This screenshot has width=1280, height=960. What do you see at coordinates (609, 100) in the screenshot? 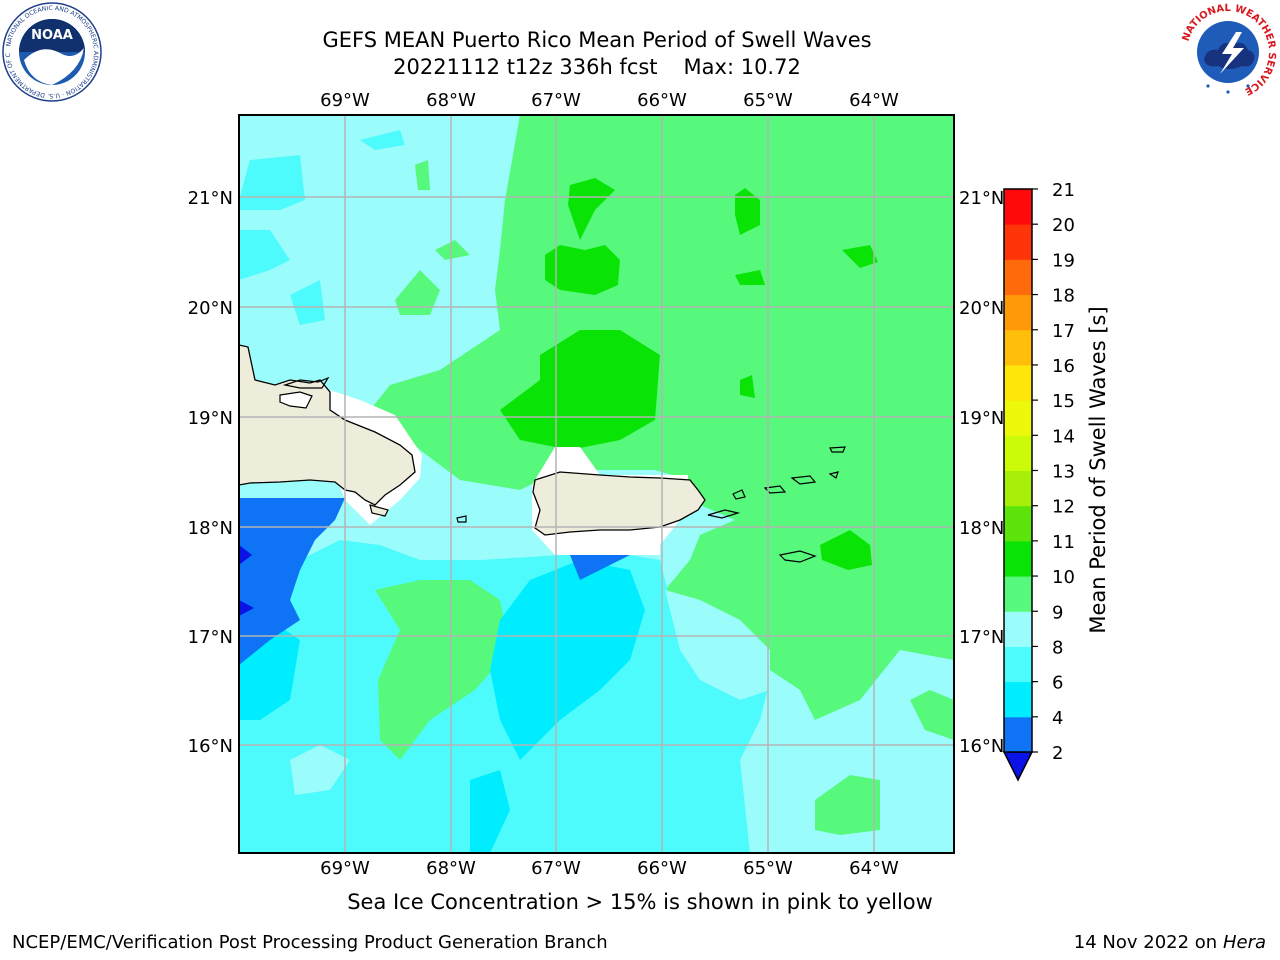
I see `lon-labels-top: 69°W 68°W 67°W 66°W 65°W 64°W` at bounding box center [609, 100].